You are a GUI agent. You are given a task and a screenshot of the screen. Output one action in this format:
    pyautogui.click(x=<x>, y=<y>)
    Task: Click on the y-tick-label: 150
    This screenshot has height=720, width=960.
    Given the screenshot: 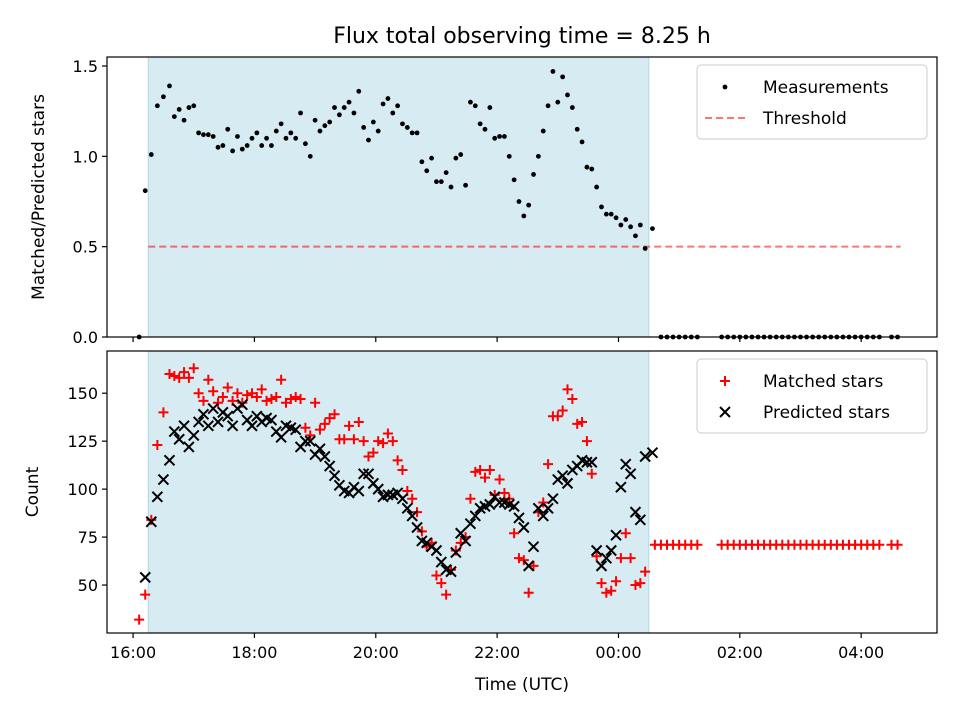 What is the action you would take?
    pyautogui.click(x=82, y=393)
    